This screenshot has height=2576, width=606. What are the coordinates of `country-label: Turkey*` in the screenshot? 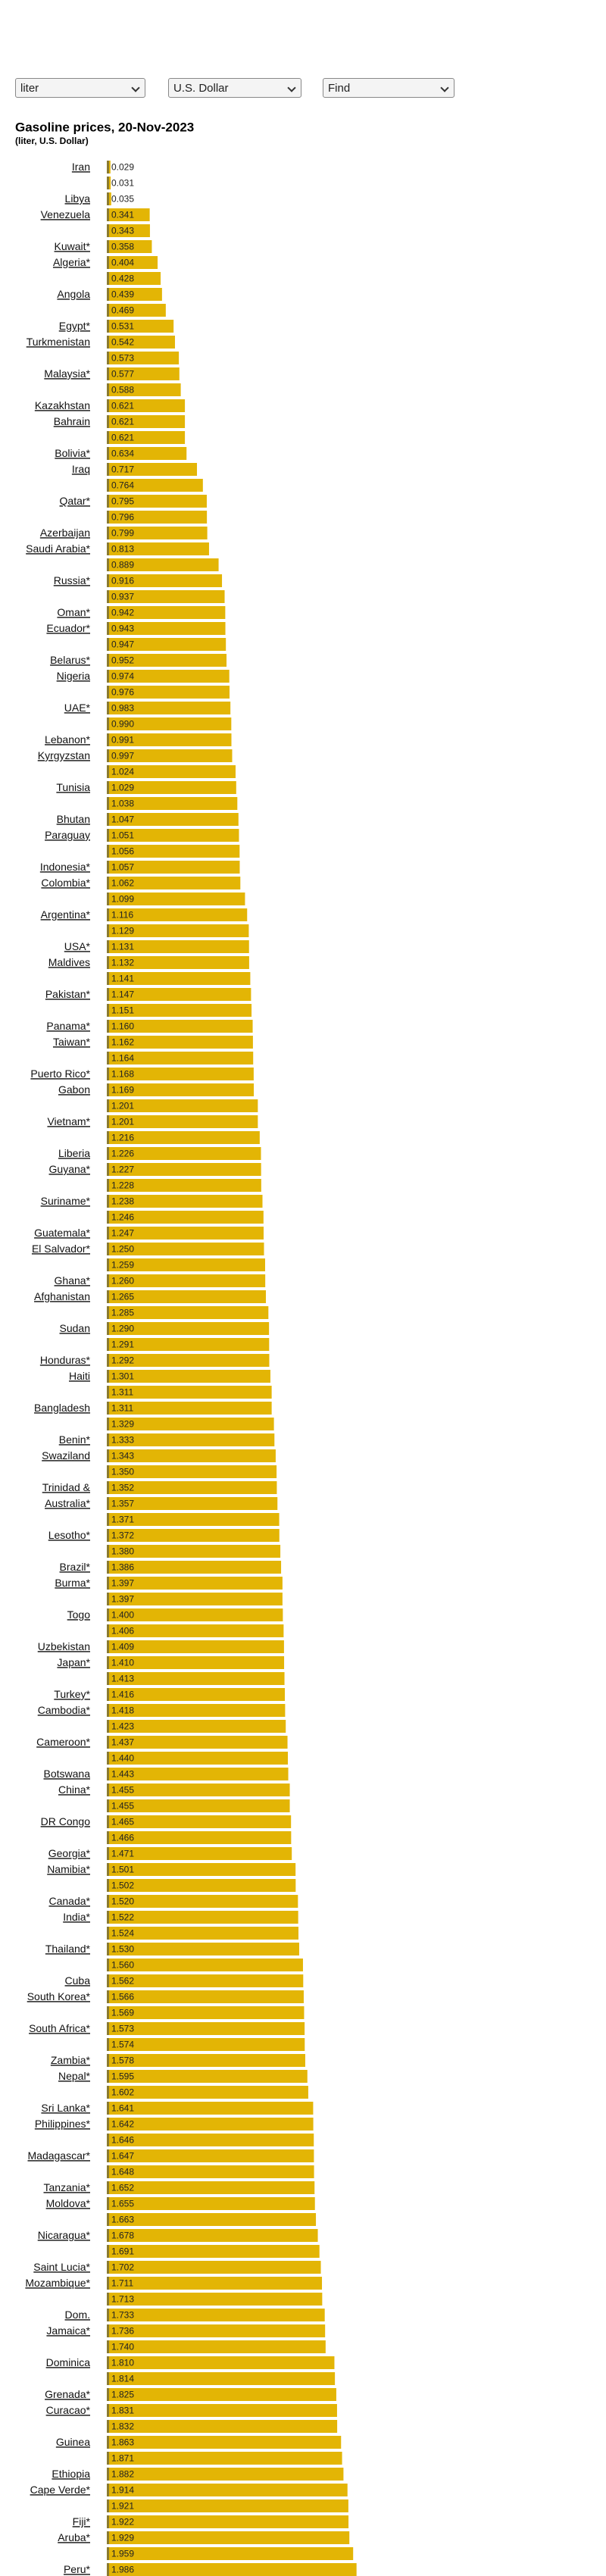 It's located at (72, 1694).